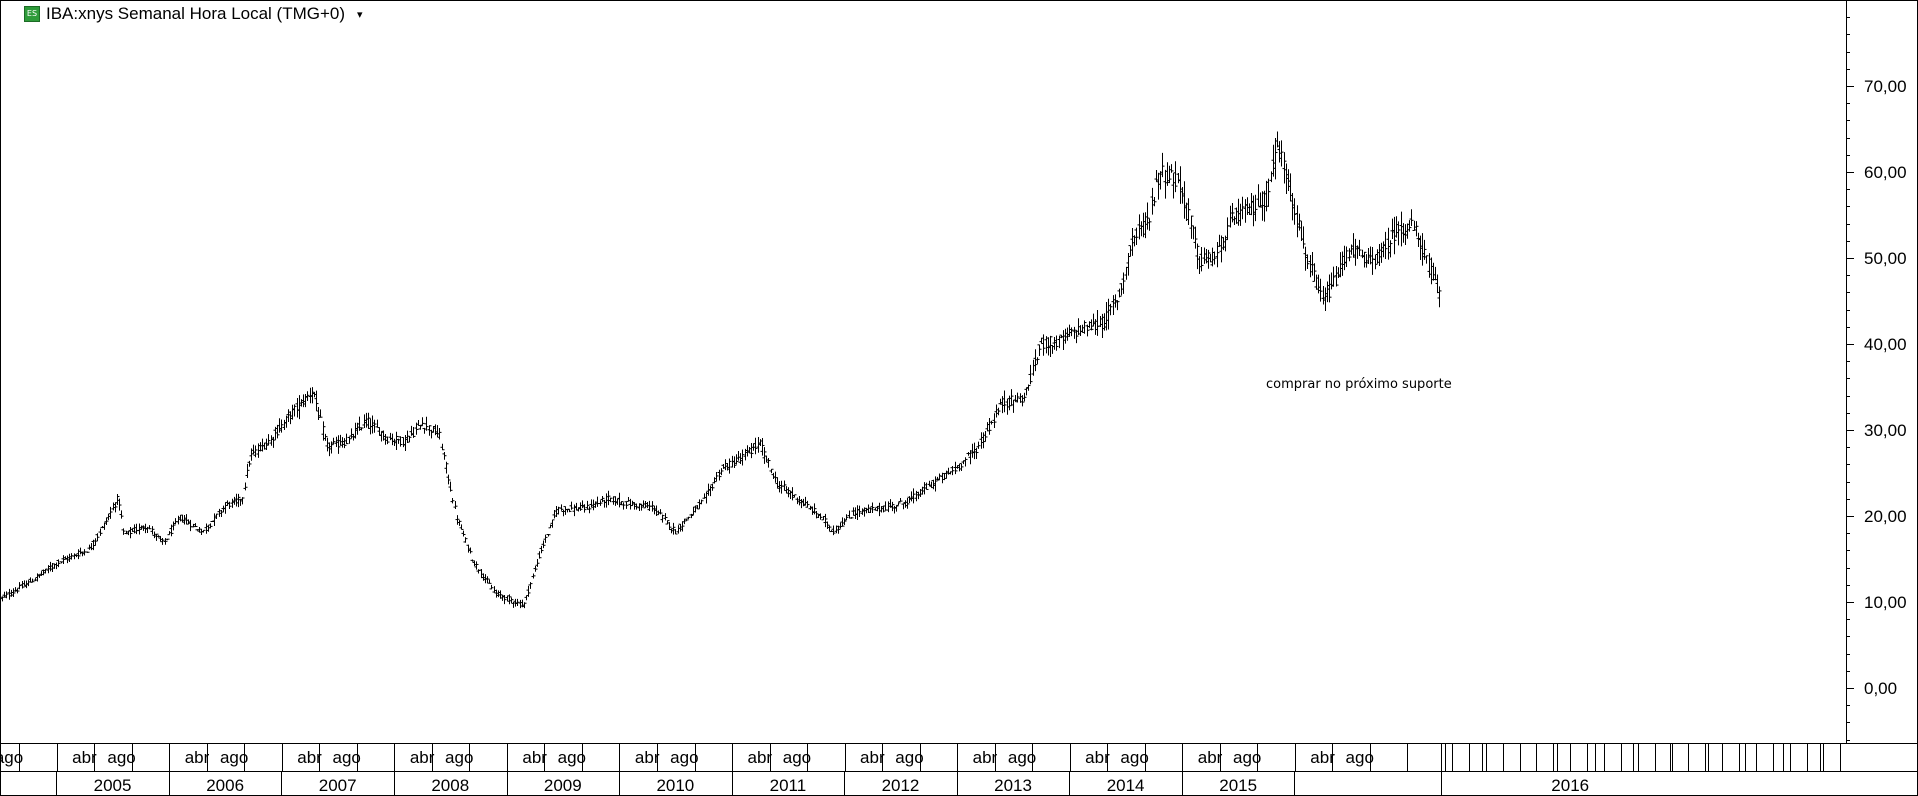 This screenshot has width=1918, height=796. I want to click on caret-down-icon: ▾, so click(360, 14).